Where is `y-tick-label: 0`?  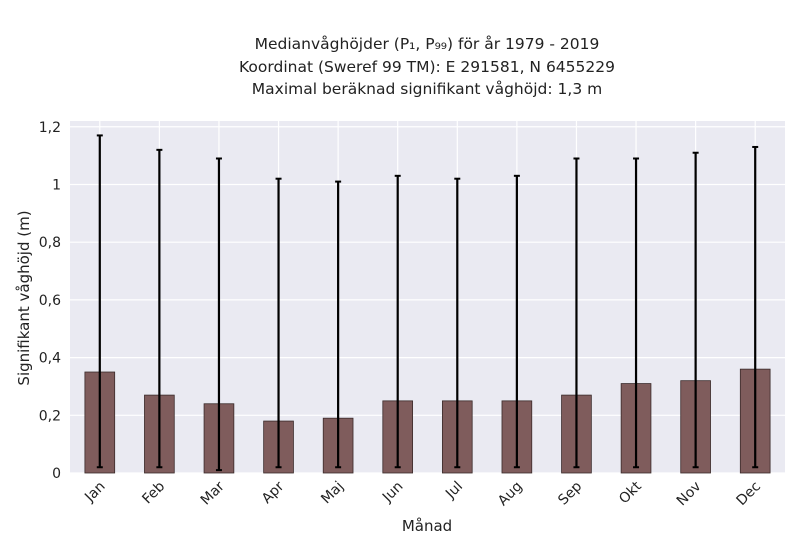 y-tick-label: 0 is located at coordinates (56, 474).